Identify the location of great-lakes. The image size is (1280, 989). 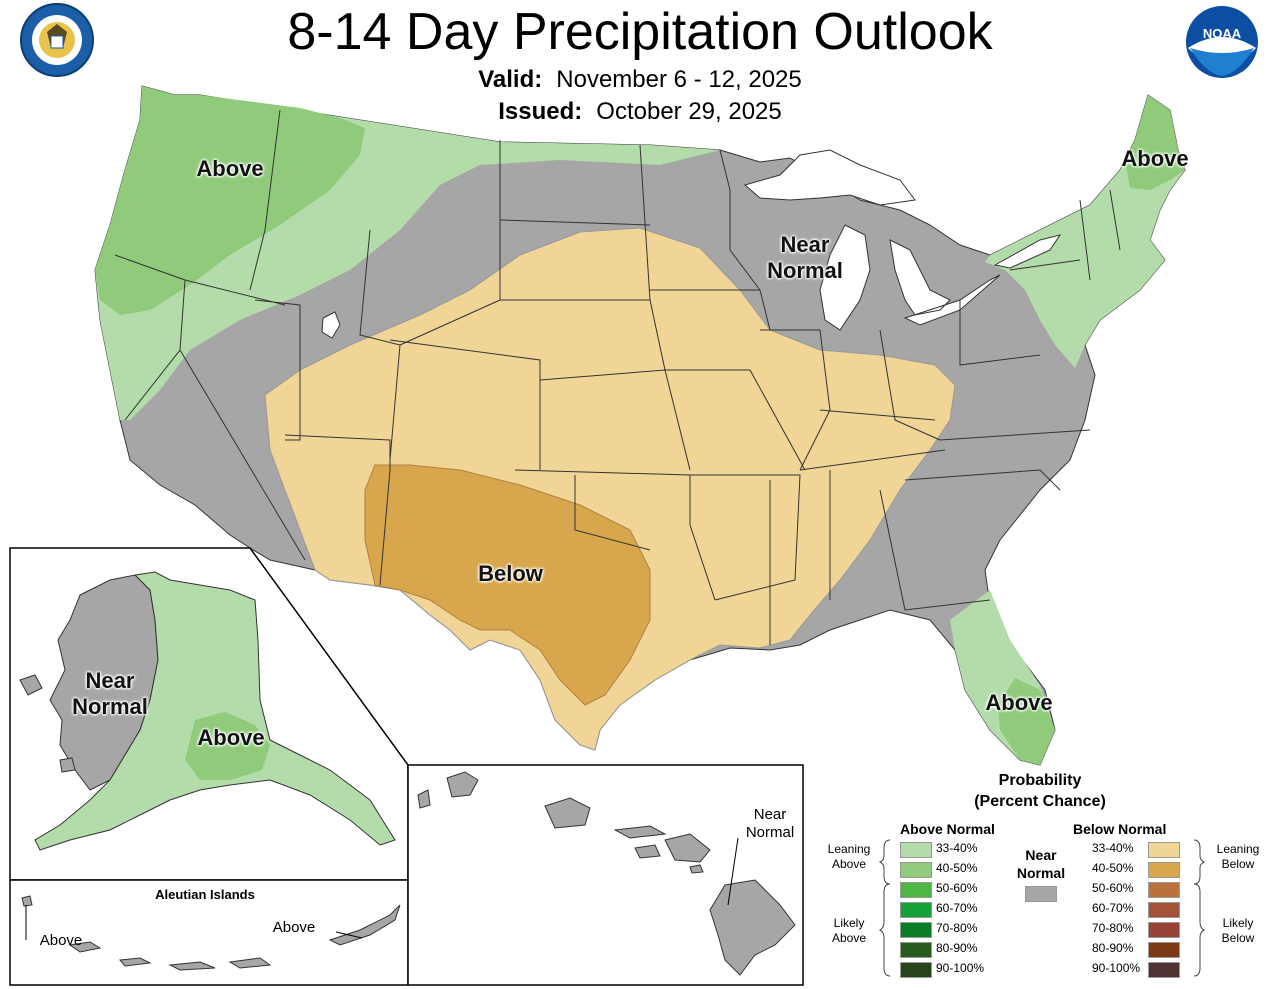
(902, 240).